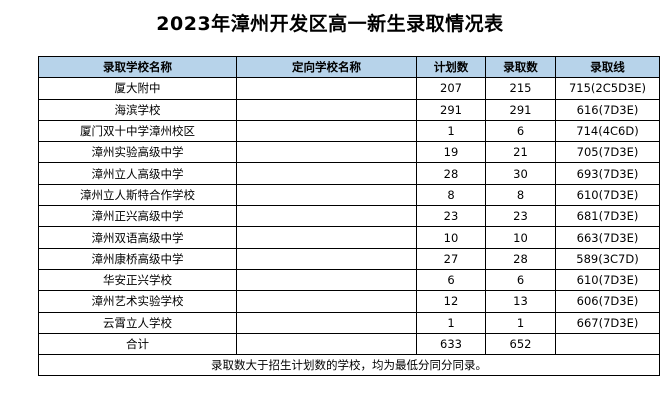 This screenshot has height=405, width=660. What do you see at coordinates (137, 88) in the screenshot?
I see `cell-school: 厦大附中` at bounding box center [137, 88].